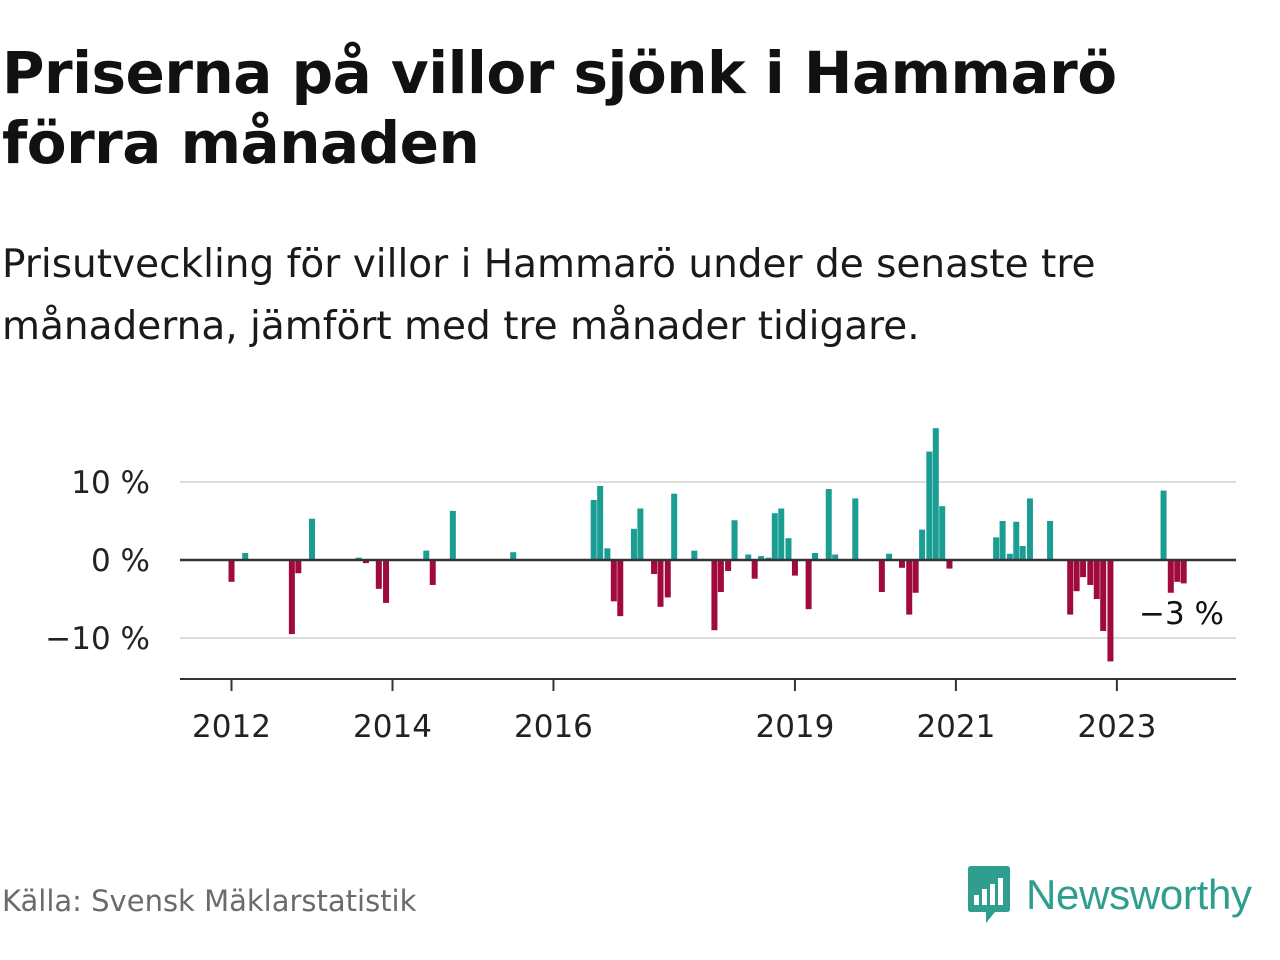 The height and width of the screenshot is (960, 1280). I want to click on x-tick-label: 2014, so click(392, 727).